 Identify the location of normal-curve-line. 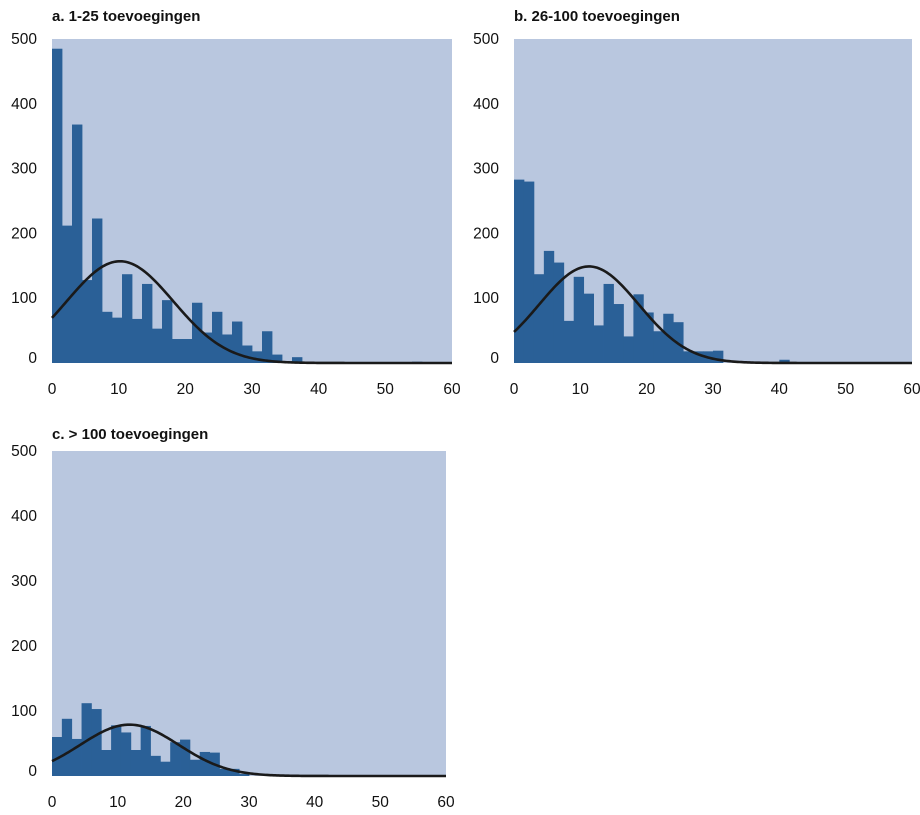
(712, 315).